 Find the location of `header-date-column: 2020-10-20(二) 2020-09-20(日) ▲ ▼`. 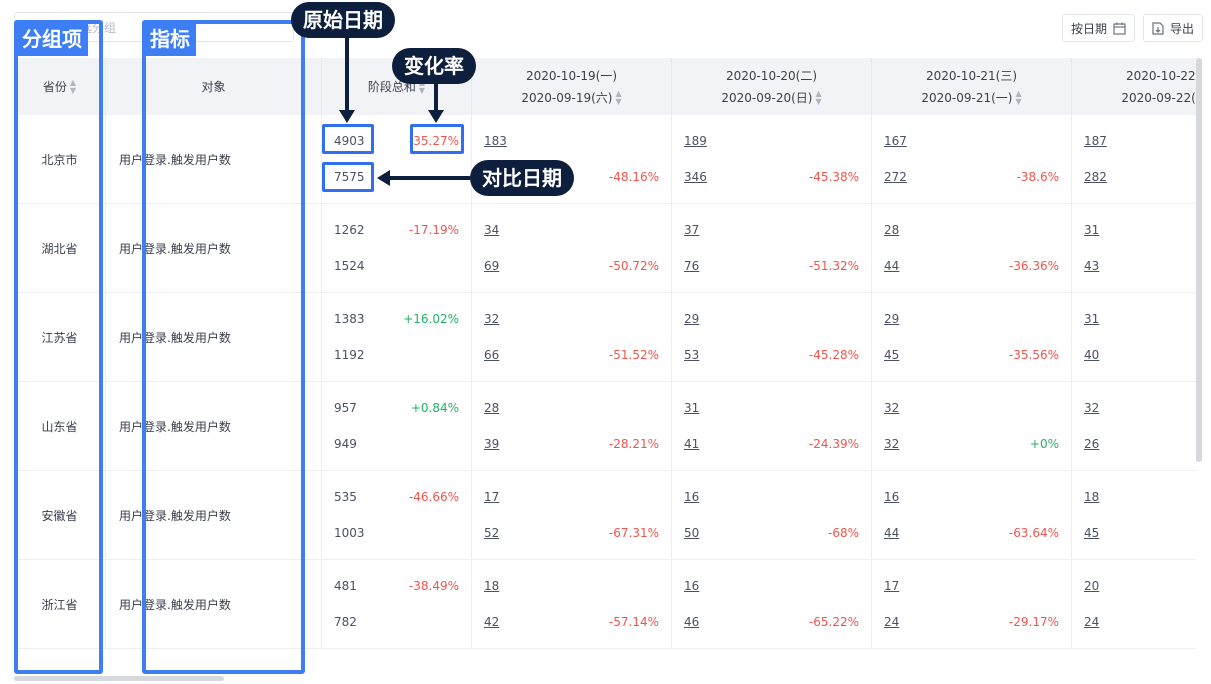

header-date-column: 2020-10-20(二) 2020-09-20(日) ▲ ▼ is located at coordinates (772, 86).